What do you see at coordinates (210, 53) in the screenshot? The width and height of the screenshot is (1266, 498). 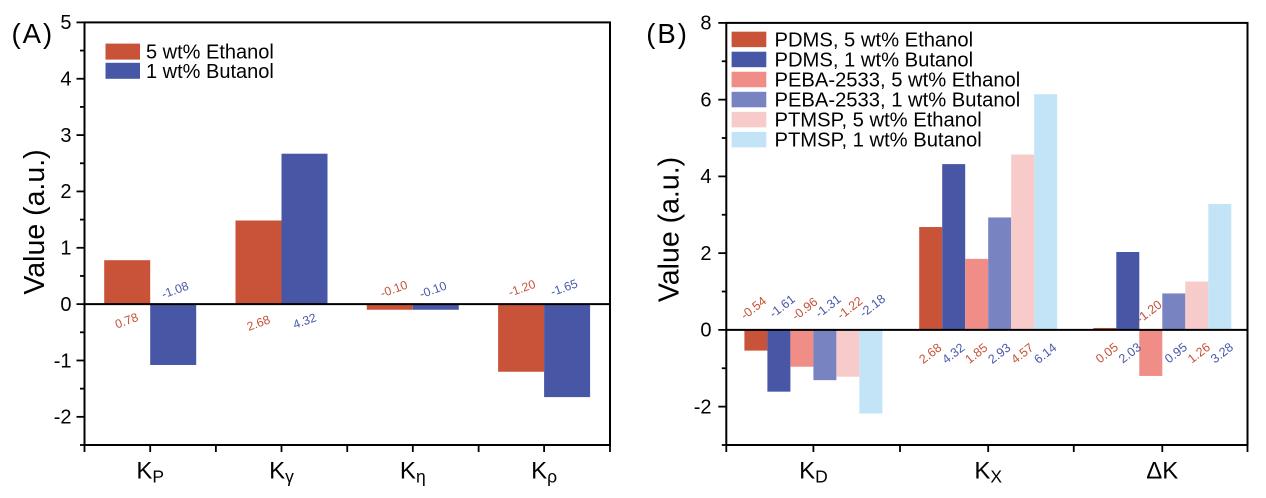 I see `svg-text: 5 wt% Ethanol` at bounding box center [210, 53].